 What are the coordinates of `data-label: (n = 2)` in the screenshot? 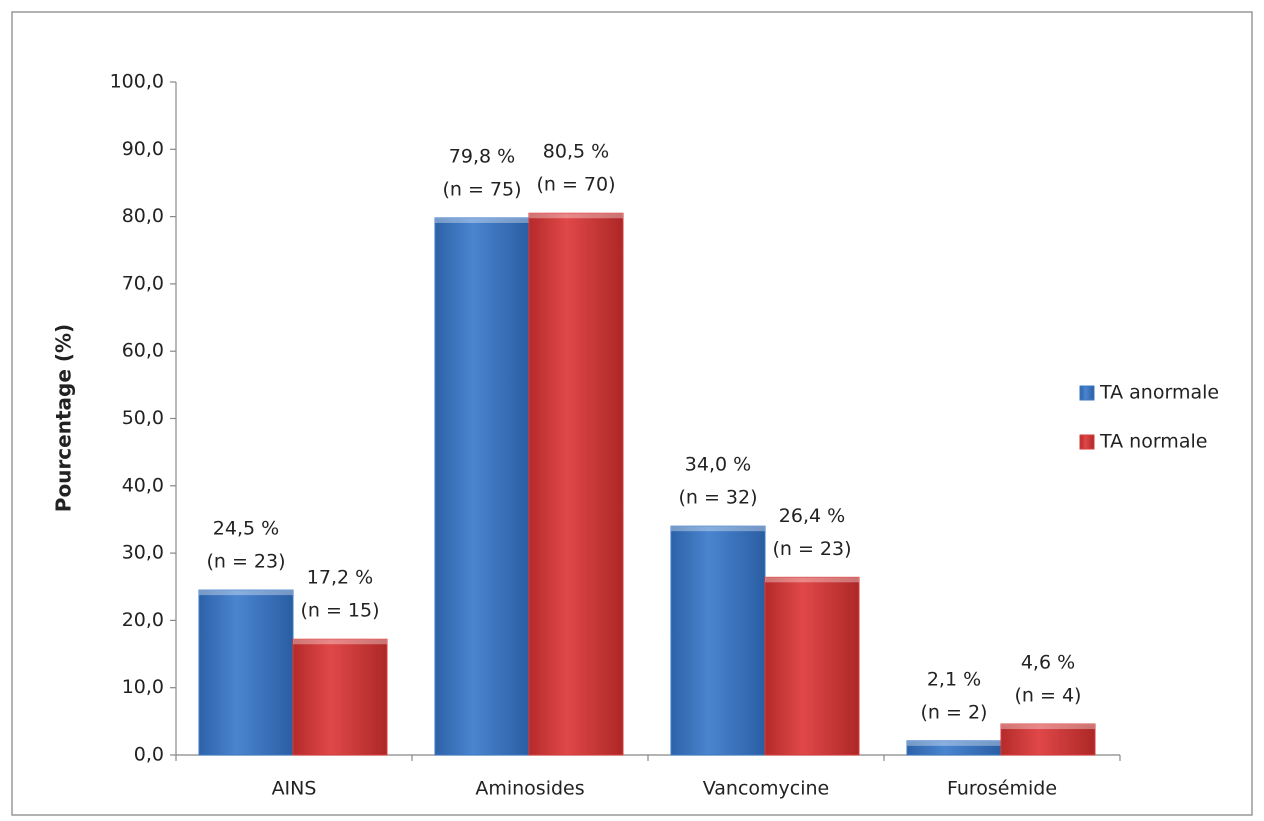 It's located at (954, 712).